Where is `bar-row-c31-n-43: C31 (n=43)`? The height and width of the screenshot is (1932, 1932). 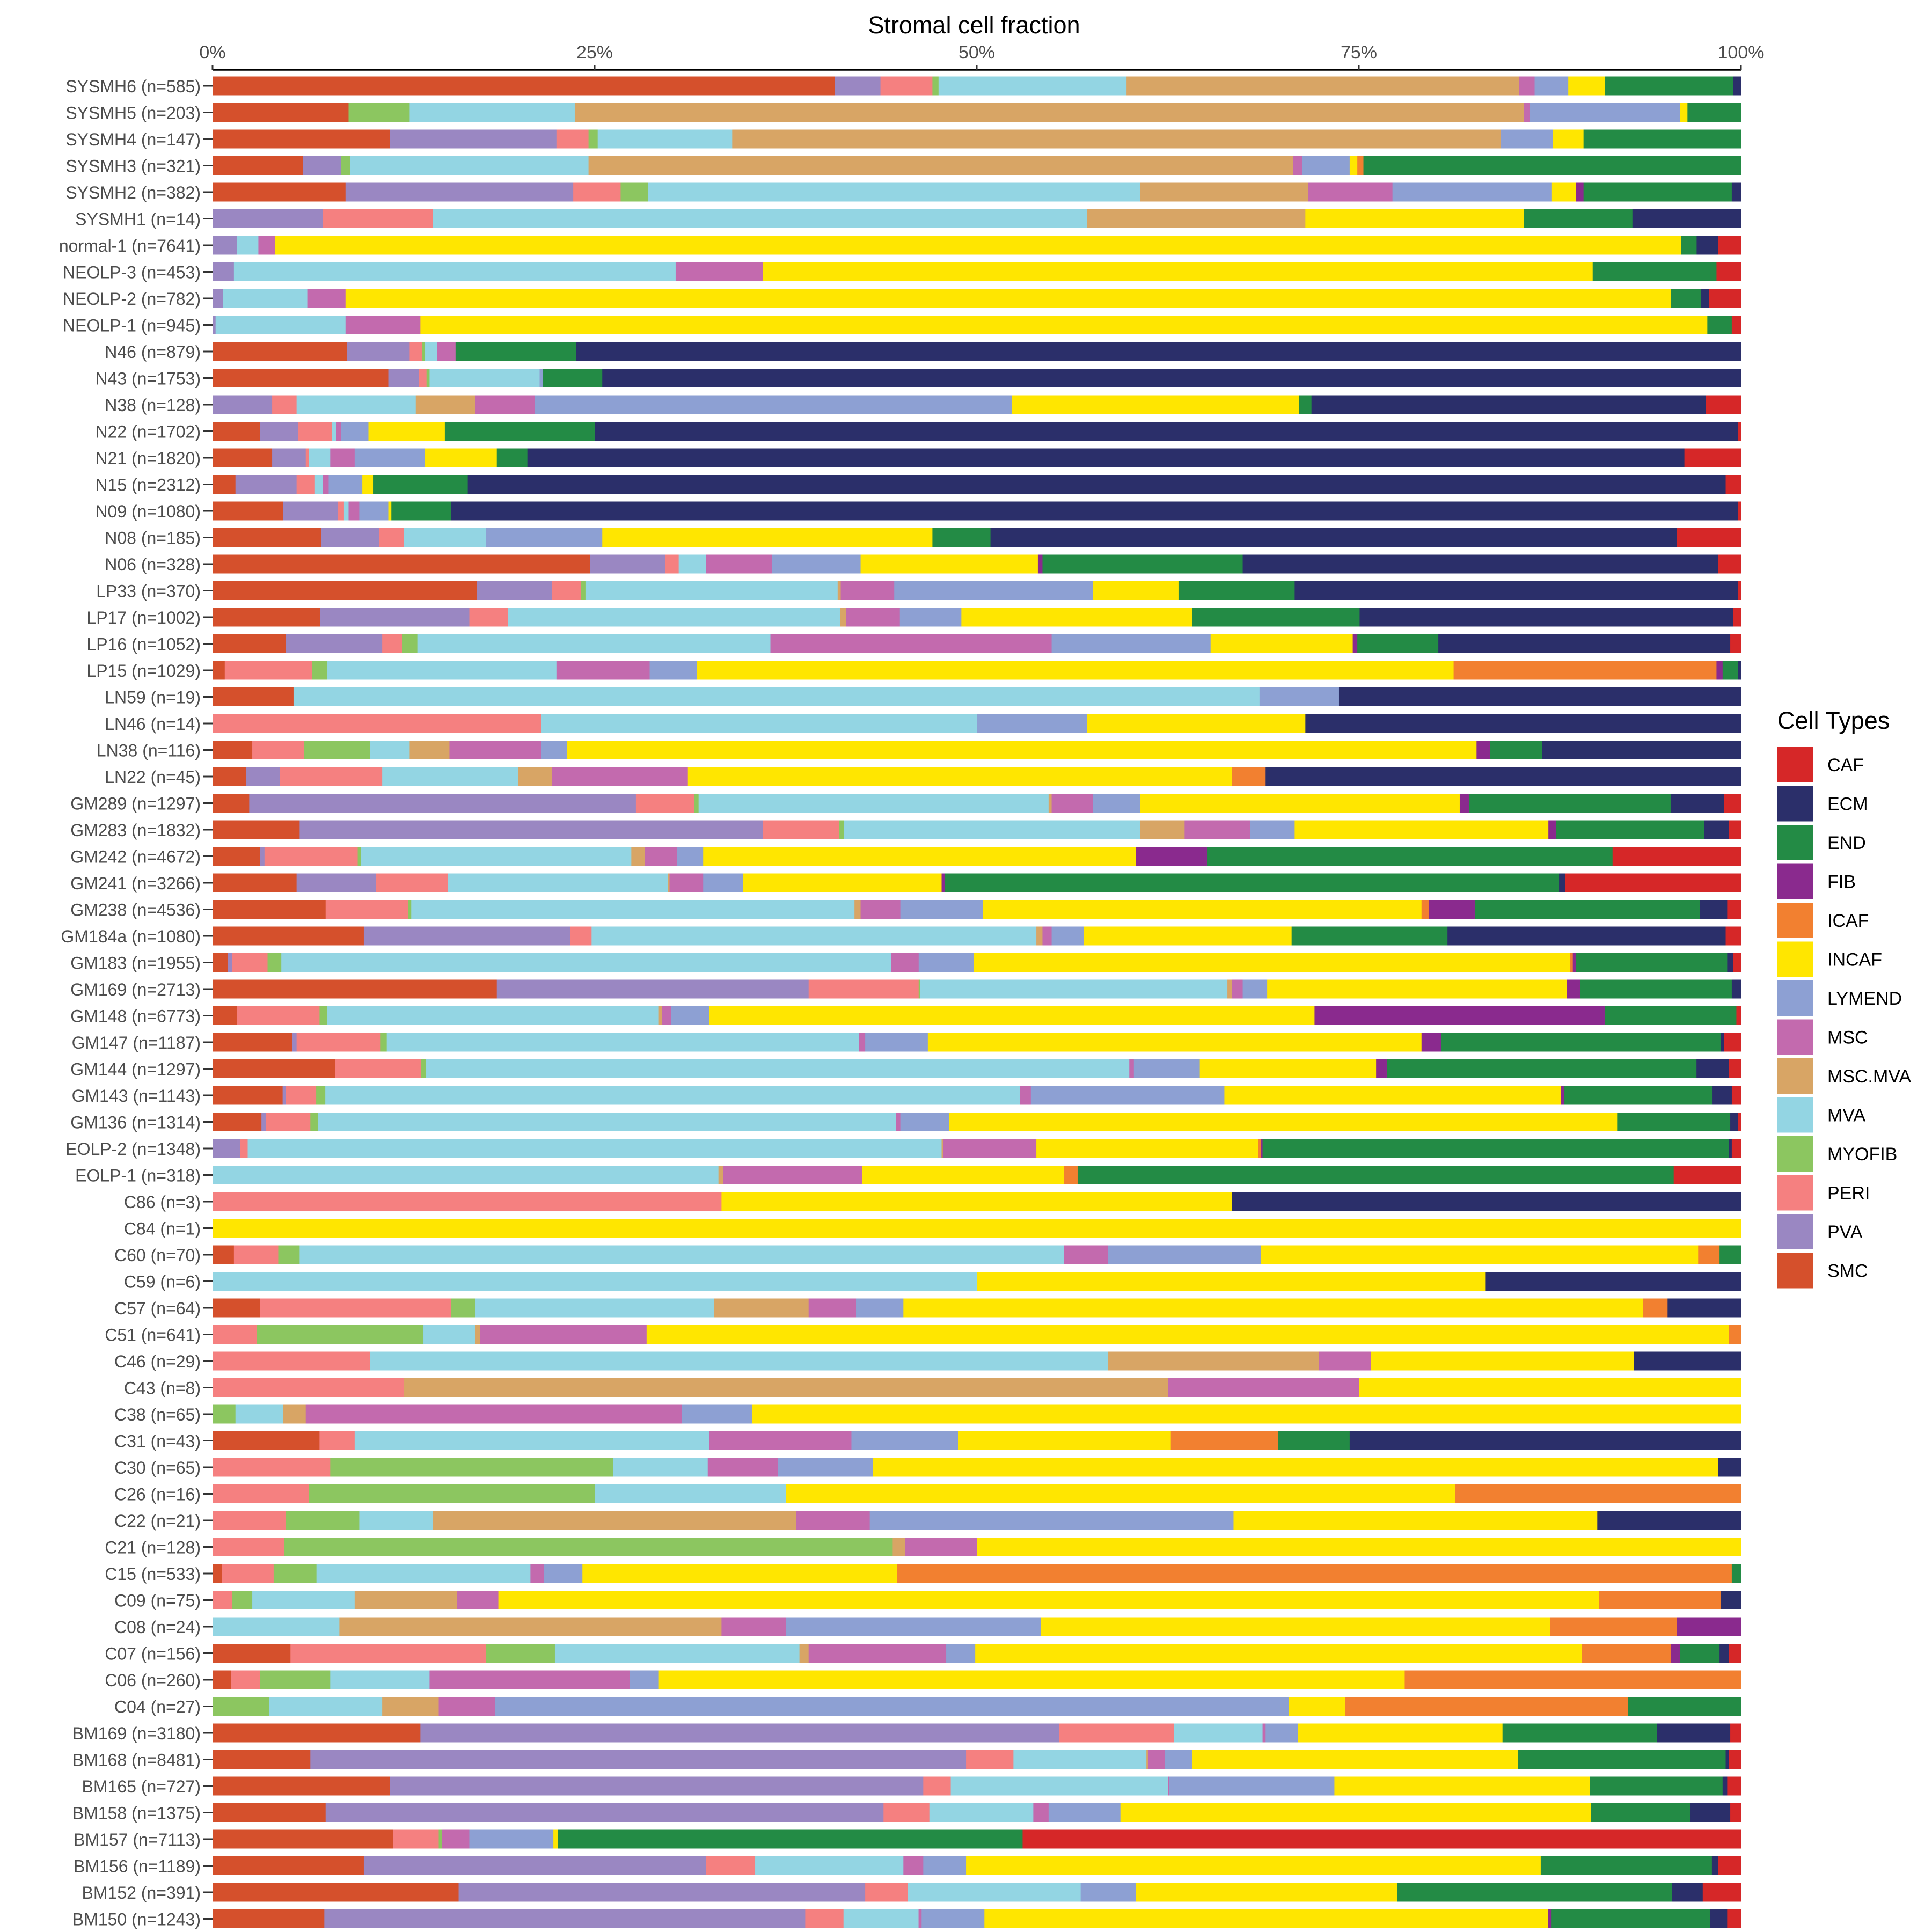
bar-row-c31-n-43: C31 (n=43) is located at coordinates (927, 1441).